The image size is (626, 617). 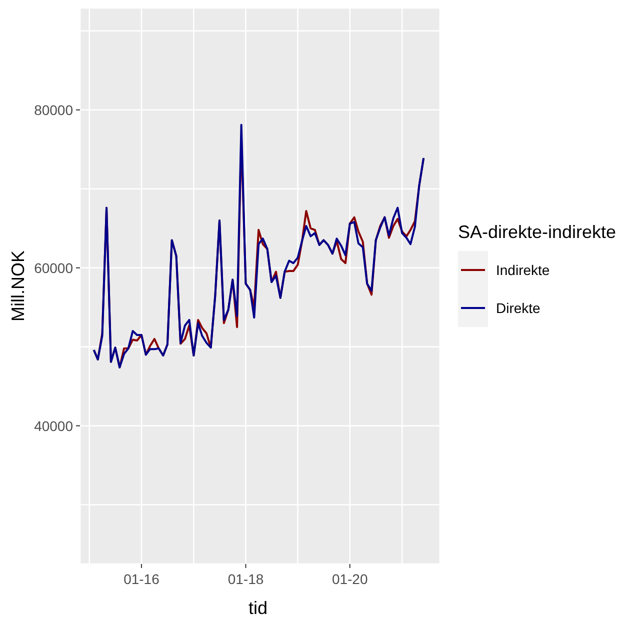 I want to click on x-tick-label: 01-18, so click(x=246, y=579).